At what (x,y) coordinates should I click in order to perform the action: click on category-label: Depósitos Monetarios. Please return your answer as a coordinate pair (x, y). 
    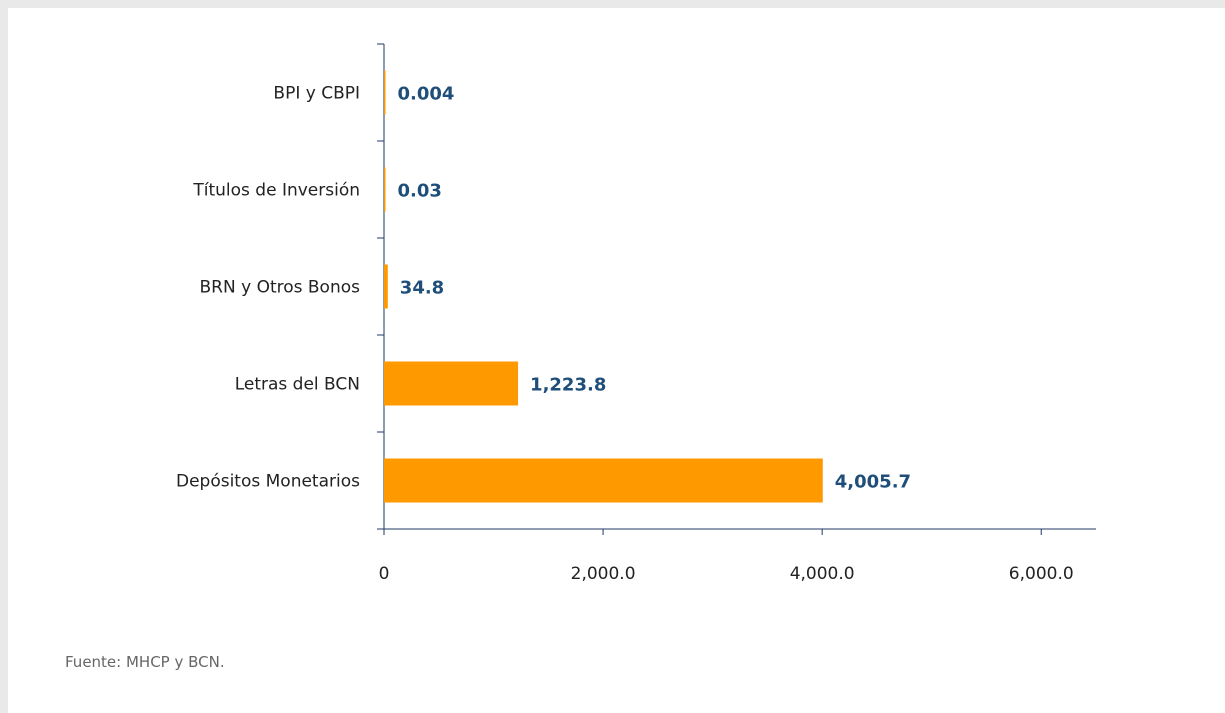
    Looking at the image, I should click on (268, 482).